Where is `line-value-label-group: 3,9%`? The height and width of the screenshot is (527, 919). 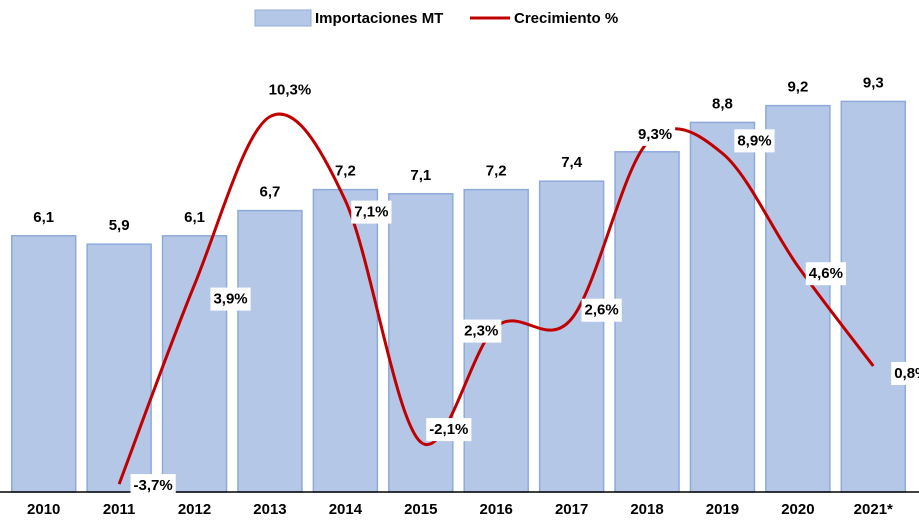
line-value-label-group: 3,9% is located at coordinates (230, 299).